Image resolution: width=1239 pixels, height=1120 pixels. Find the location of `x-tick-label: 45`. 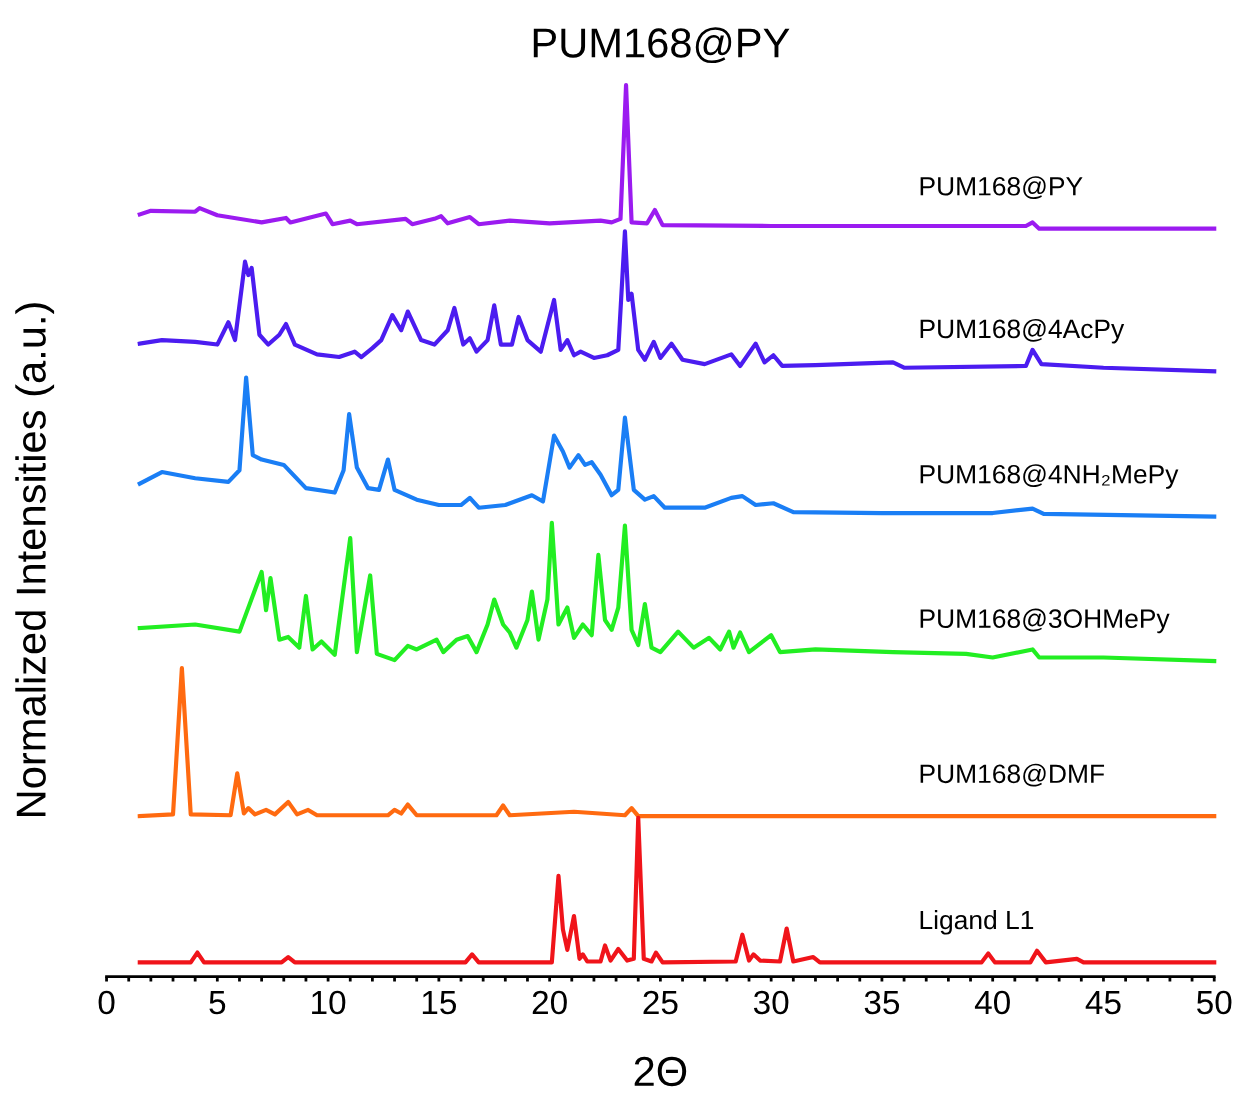

x-tick-label: 45 is located at coordinates (1103, 1003).